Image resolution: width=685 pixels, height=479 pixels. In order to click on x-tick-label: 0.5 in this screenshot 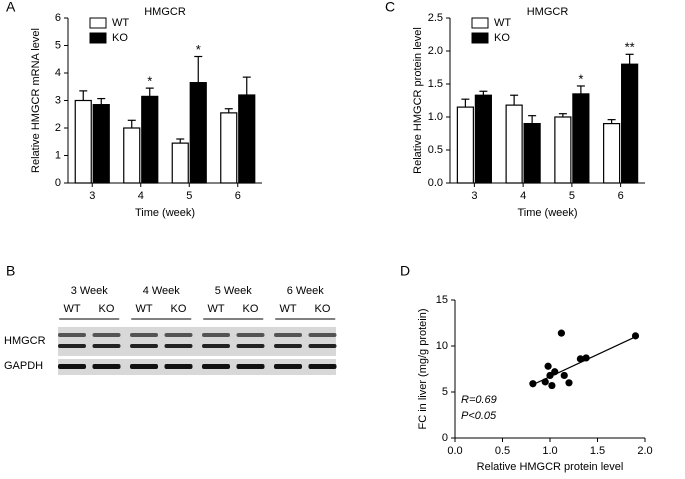, I will do `click(502, 451)`.